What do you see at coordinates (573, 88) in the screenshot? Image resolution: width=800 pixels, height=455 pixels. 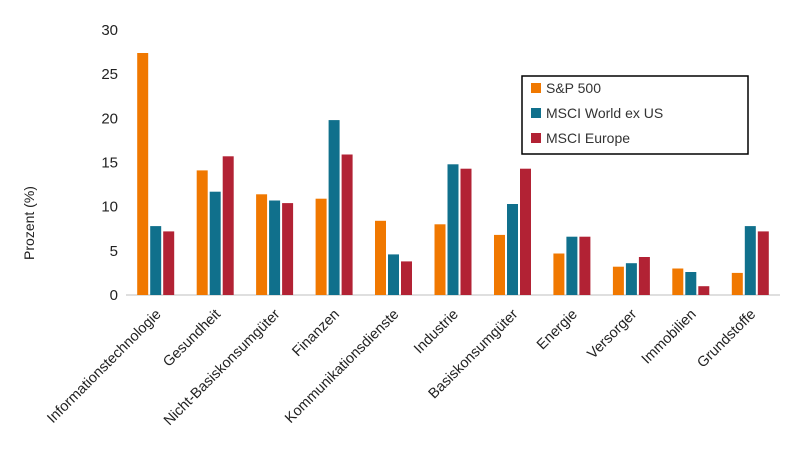 I see `legend-label-1: S&P 500` at bounding box center [573, 88].